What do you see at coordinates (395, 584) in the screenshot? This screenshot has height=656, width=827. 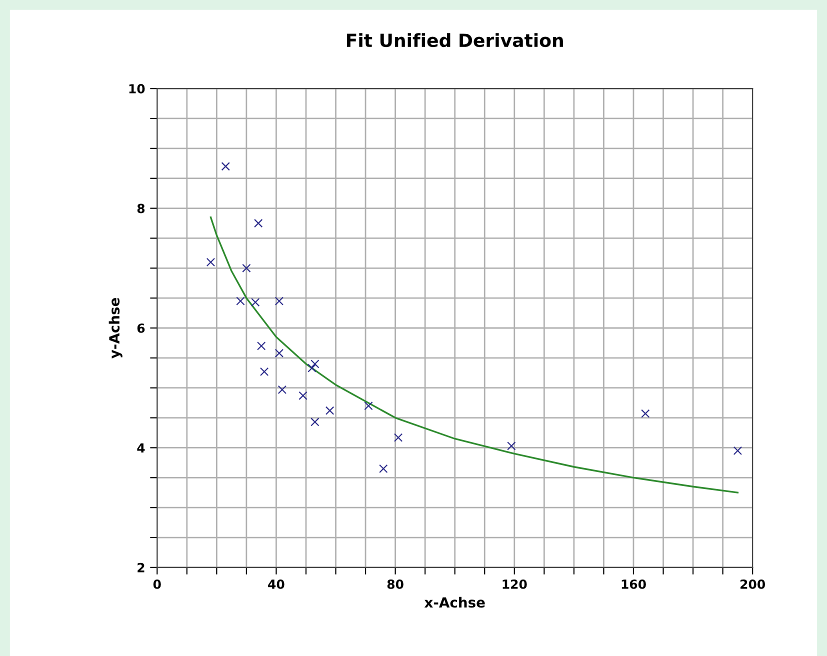 I see `x-tick-label: 80` at bounding box center [395, 584].